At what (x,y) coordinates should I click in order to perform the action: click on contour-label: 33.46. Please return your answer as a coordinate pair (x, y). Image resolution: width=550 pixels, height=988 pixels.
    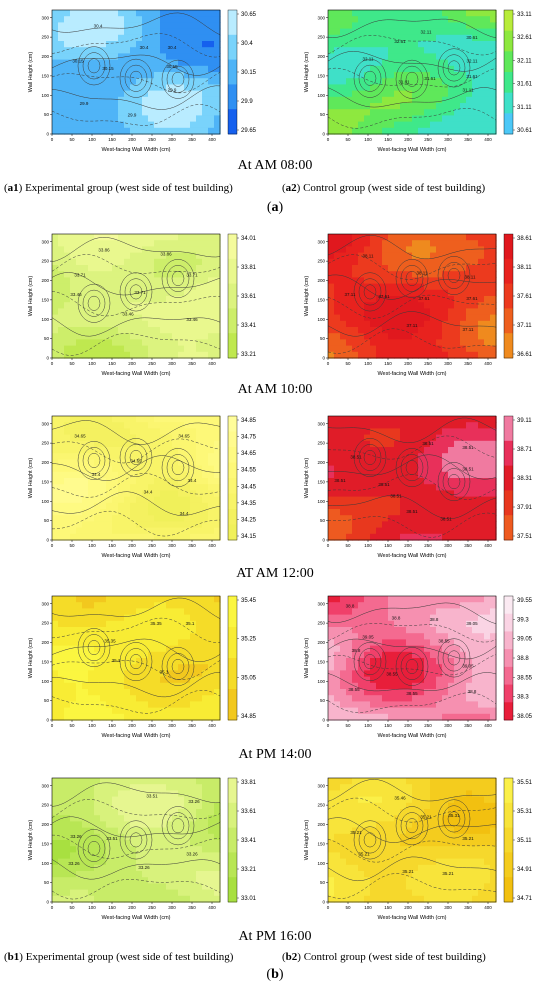
    Looking at the image, I should click on (192, 319).